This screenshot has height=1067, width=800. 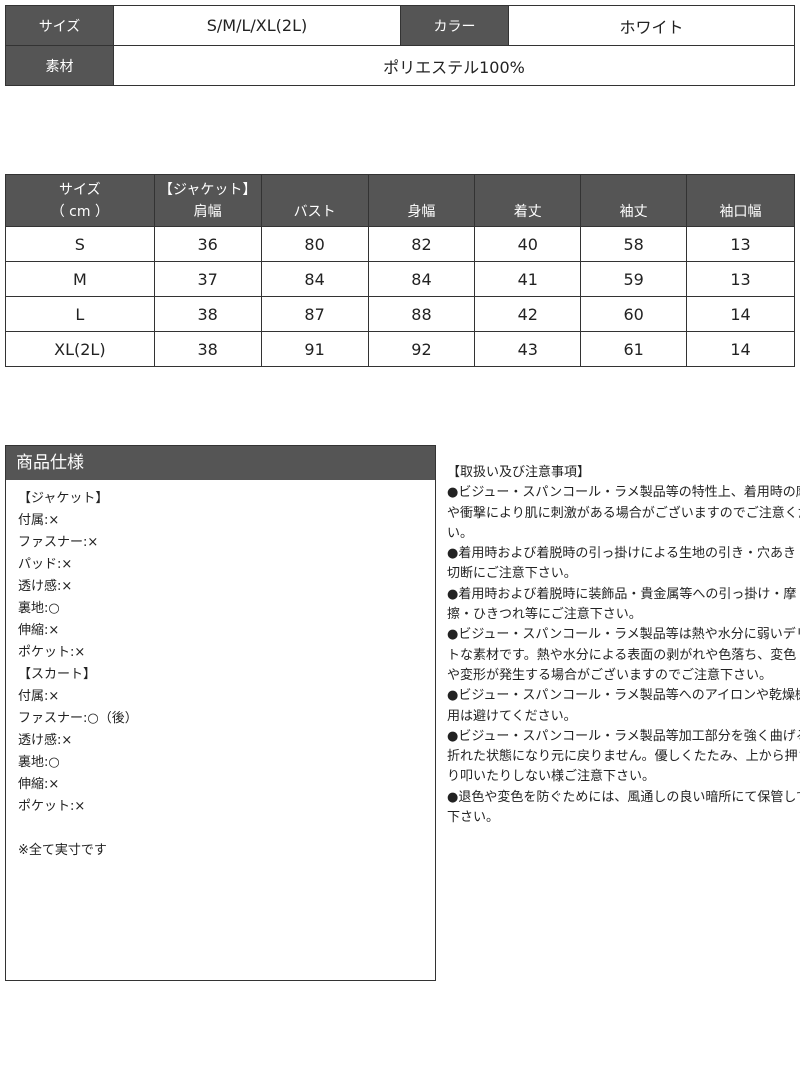 What do you see at coordinates (454, 65) in the screenshot?
I see `material-value: ポリエステル100%` at bounding box center [454, 65].